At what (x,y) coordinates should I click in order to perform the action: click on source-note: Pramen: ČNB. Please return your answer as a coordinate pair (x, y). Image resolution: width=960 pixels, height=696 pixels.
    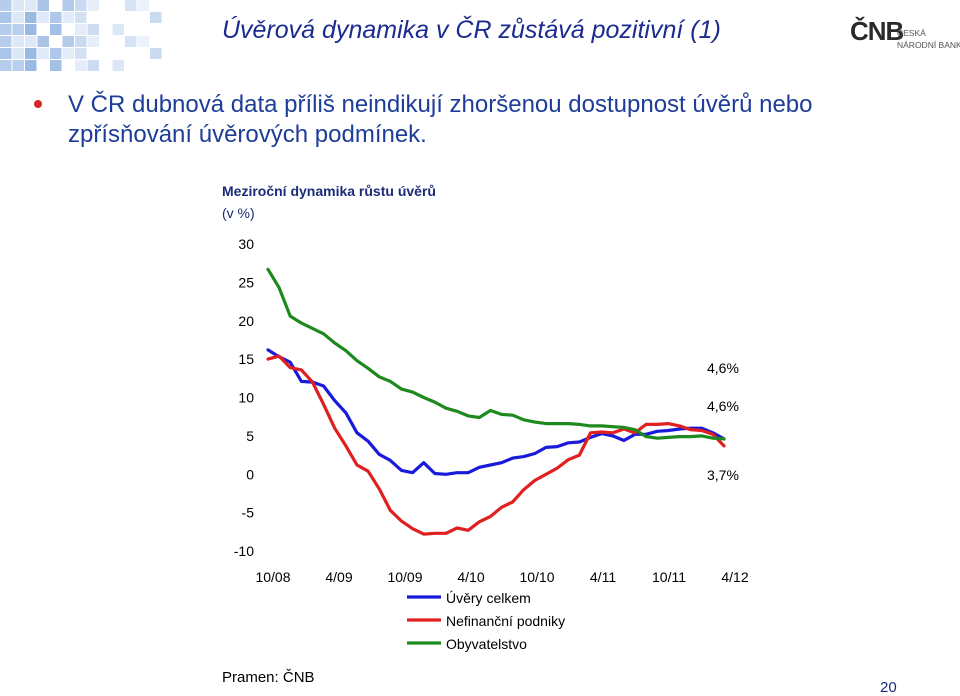
    Looking at the image, I should click on (268, 677).